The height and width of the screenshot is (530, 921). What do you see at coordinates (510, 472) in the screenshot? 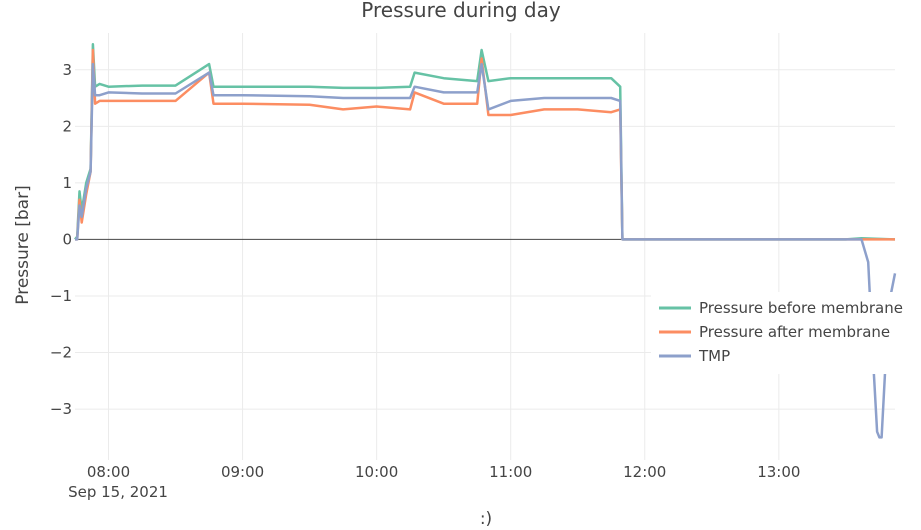
I see `x-tick-label: 11:00` at bounding box center [510, 472].